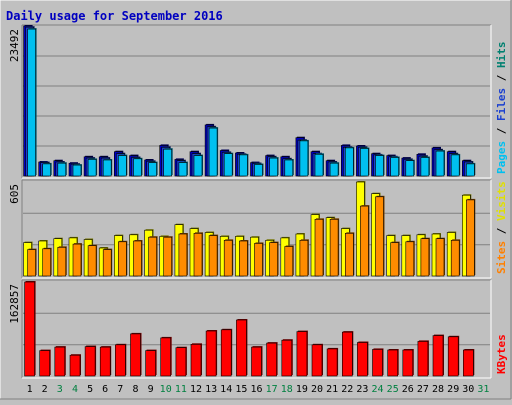 This screenshot has height=405, width=512. Describe the element at coordinates (501, 157) in the screenshot. I see `legend-entry: Pages` at that location.